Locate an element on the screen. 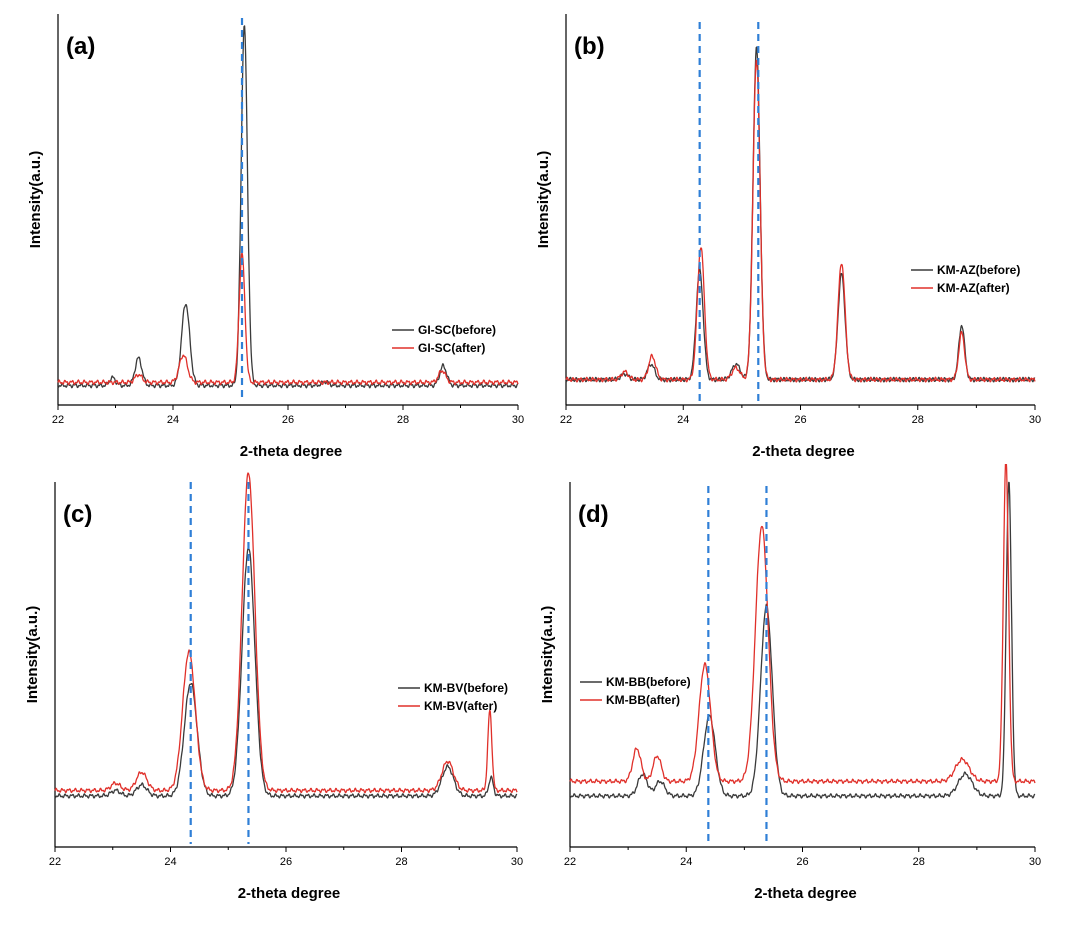 The height and width of the screenshot is (932, 1076). legend-label-before: KM-AZ(before) is located at coordinates (978, 270).